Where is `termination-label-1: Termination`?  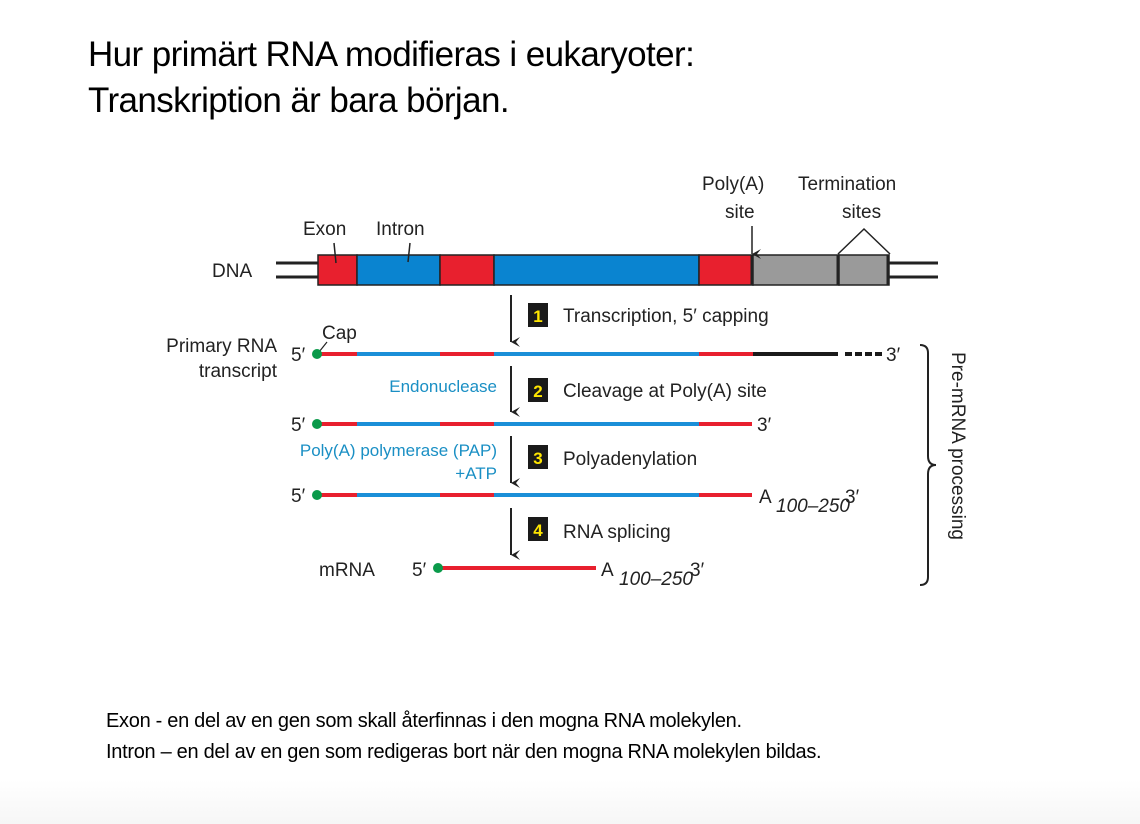 termination-label-1: Termination is located at coordinates (847, 184).